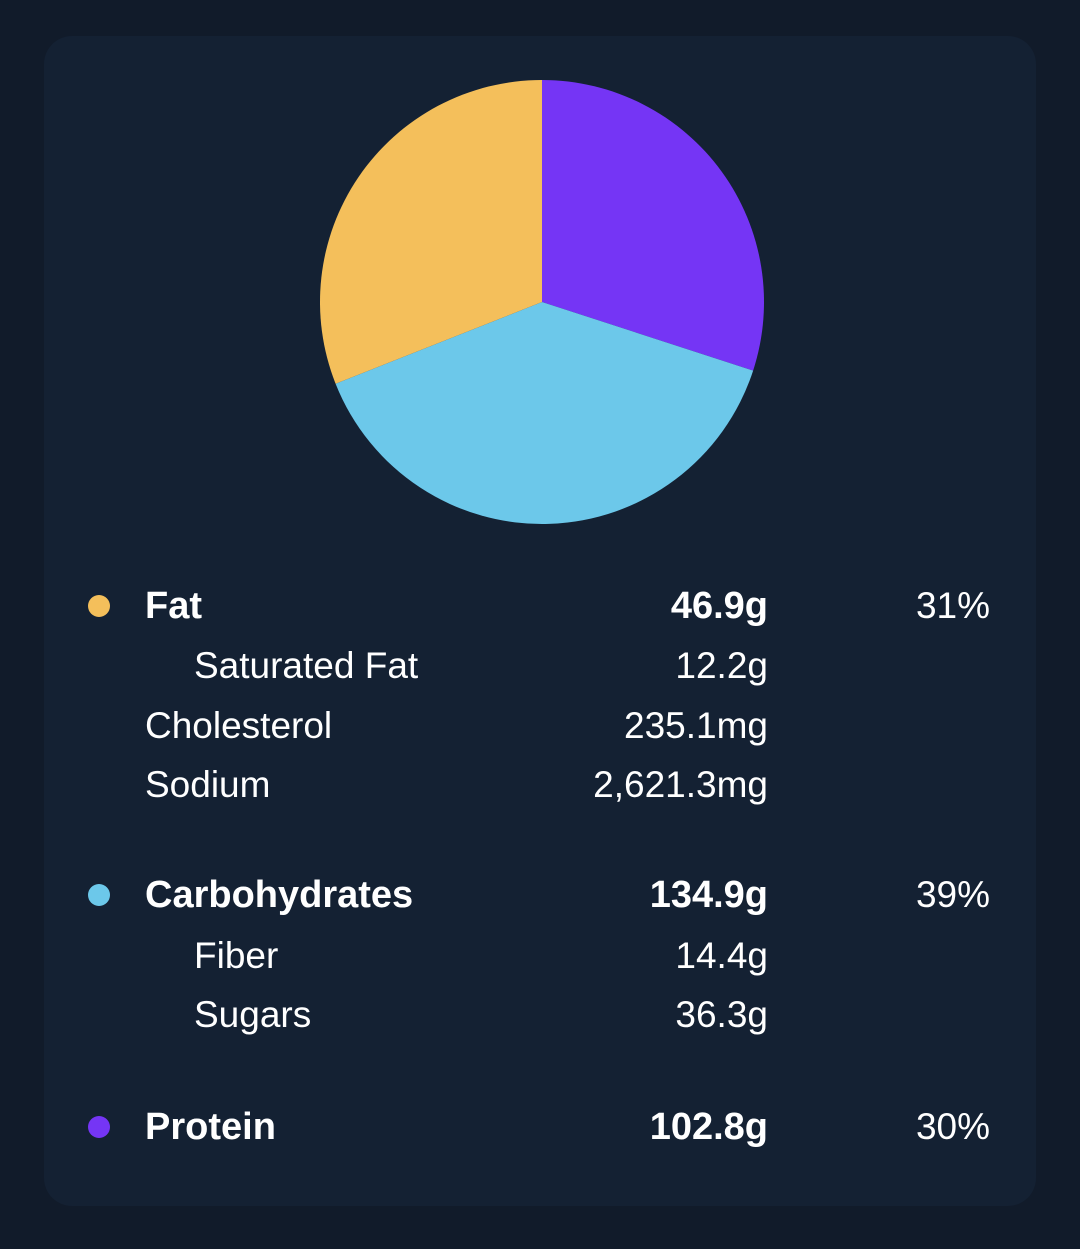 The width and height of the screenshot is (1080, 1249). What do you see at coordinates (721, 955) in the screenshot?
I see `fiber-amount: 14.4g` at bounding box center [721, 955].